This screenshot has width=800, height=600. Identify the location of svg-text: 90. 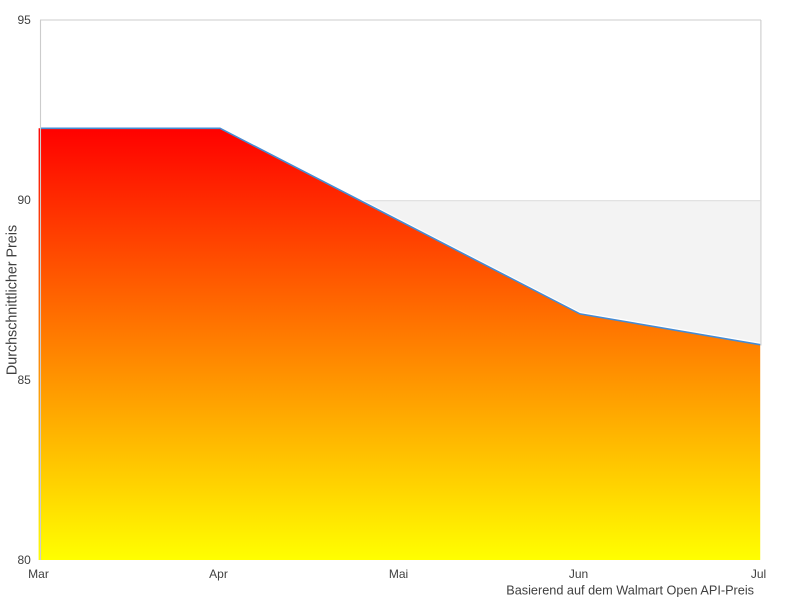
(24, 200).